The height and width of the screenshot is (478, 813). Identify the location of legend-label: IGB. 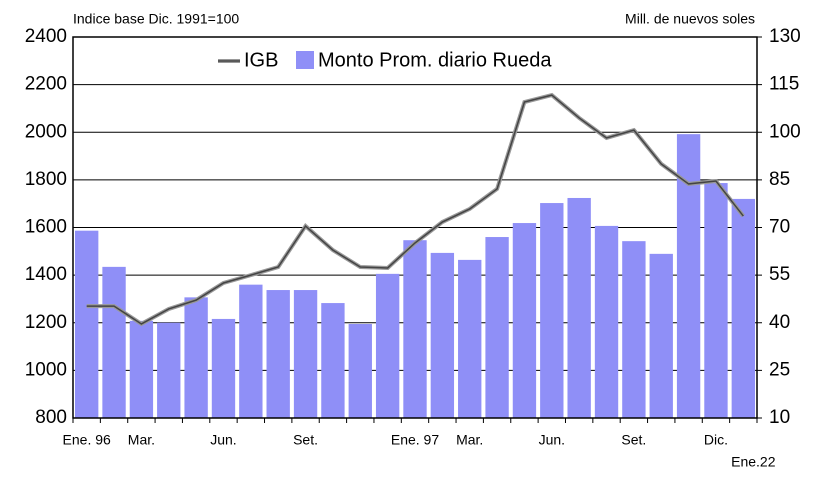
(261, 60).